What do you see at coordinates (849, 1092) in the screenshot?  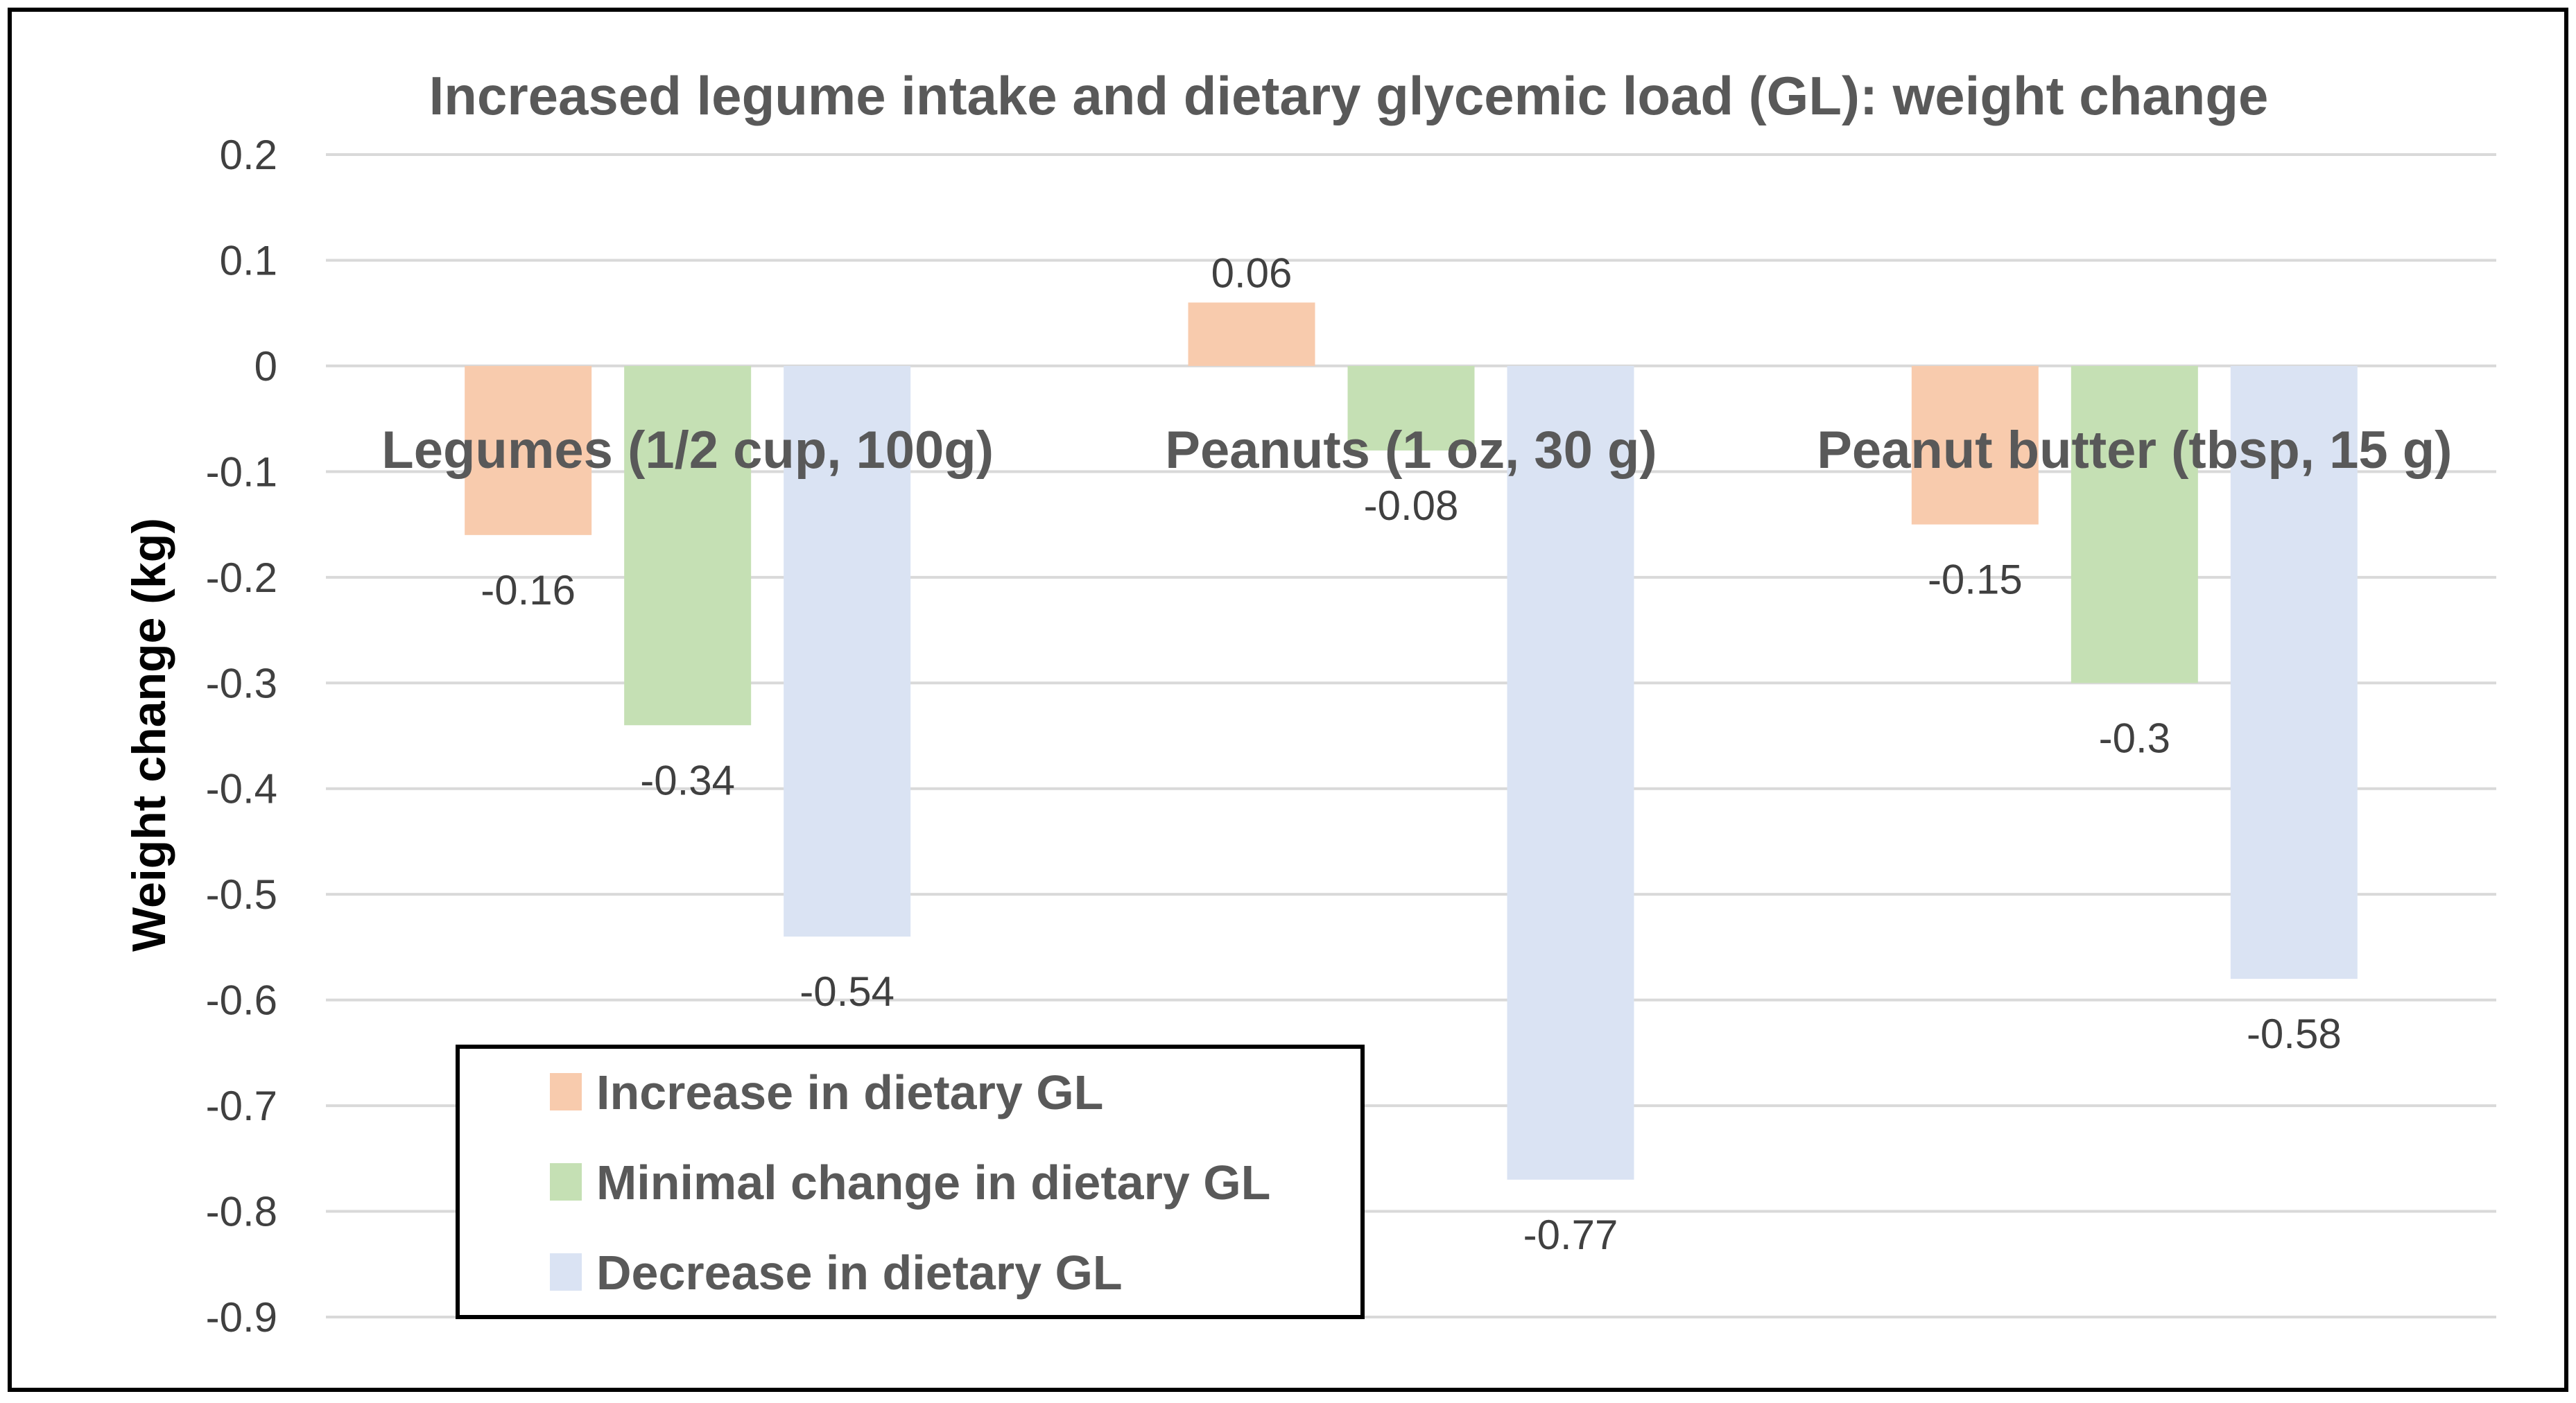 I see `legend-label: Increase in dietary GL` at bounding box center [849, 1092].